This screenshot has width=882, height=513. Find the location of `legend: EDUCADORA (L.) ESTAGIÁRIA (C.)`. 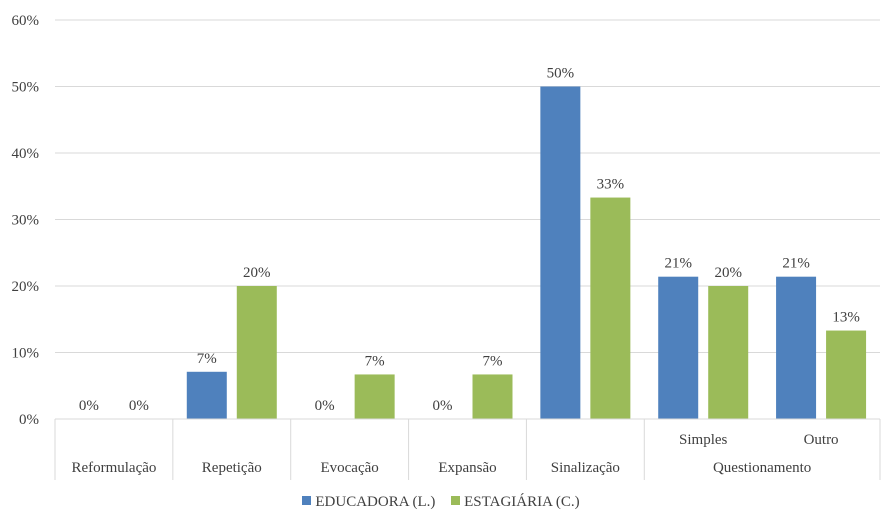

legend: EDUCADORA (L.) ESTAGIÁRIA (C.) is located at coordinates (441, 502).